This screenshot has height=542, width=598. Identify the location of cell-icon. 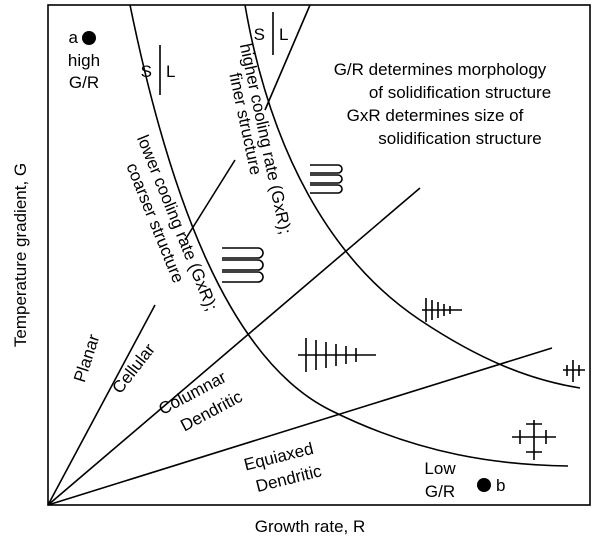
(282, 223).